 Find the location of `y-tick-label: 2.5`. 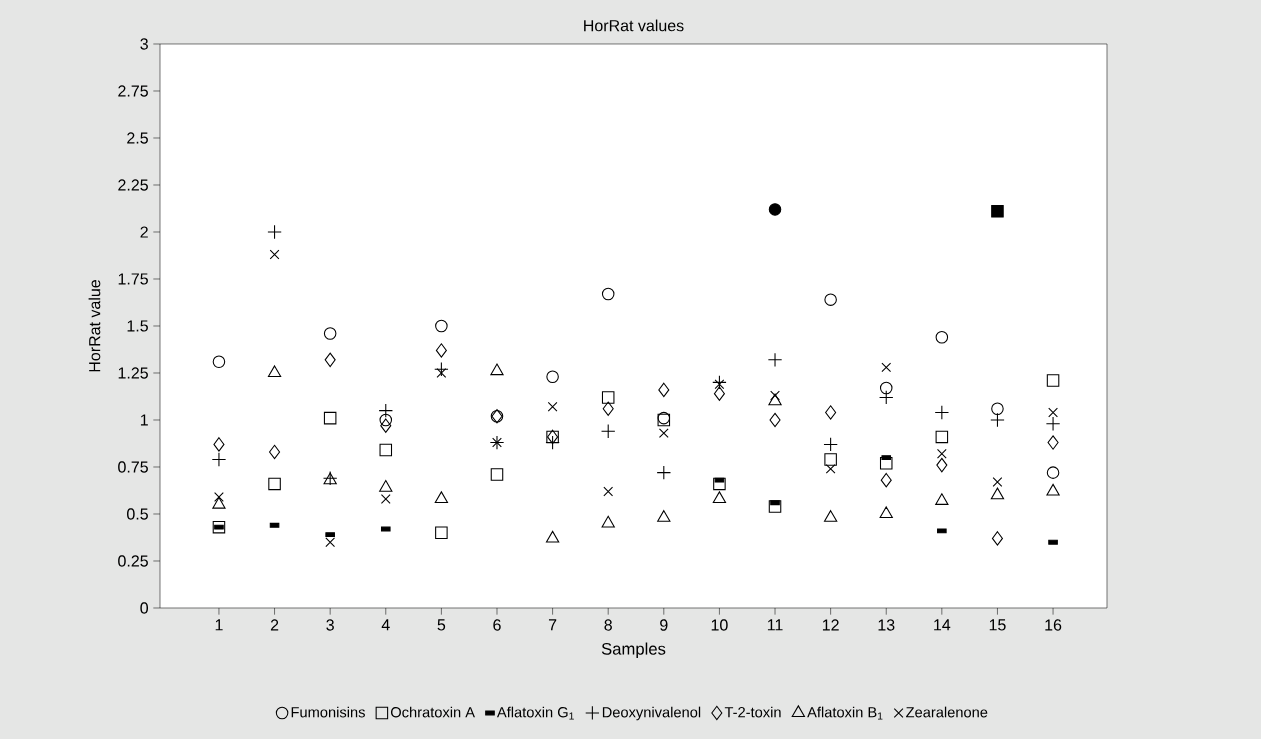

y-tick-label: 2.5 is located at coordinates (137, 138).